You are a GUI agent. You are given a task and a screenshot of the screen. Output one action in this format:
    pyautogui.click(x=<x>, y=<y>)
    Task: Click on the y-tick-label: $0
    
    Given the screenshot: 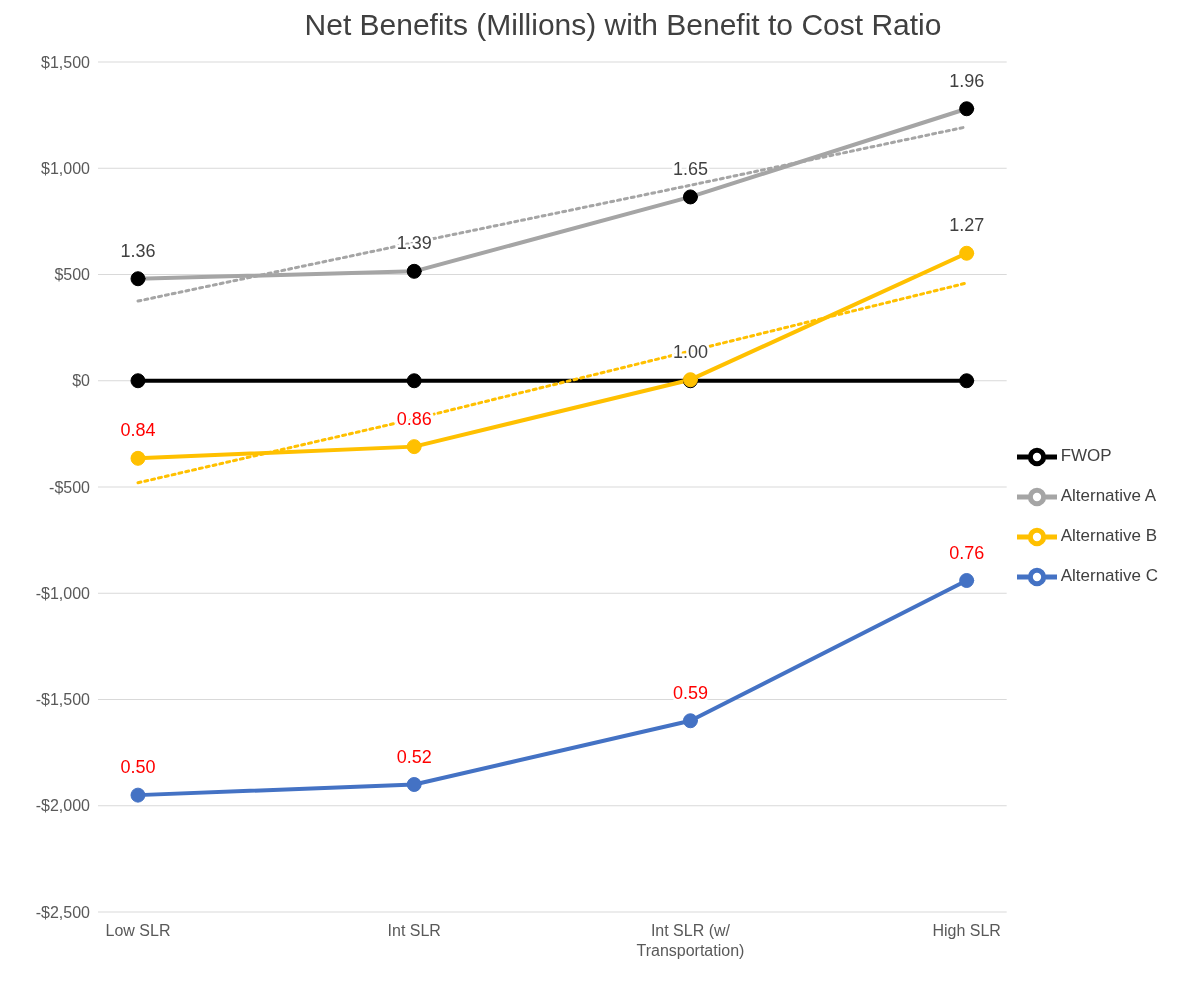 What is the action you would take?
    pyautogui.click(x=81, y=381)
    